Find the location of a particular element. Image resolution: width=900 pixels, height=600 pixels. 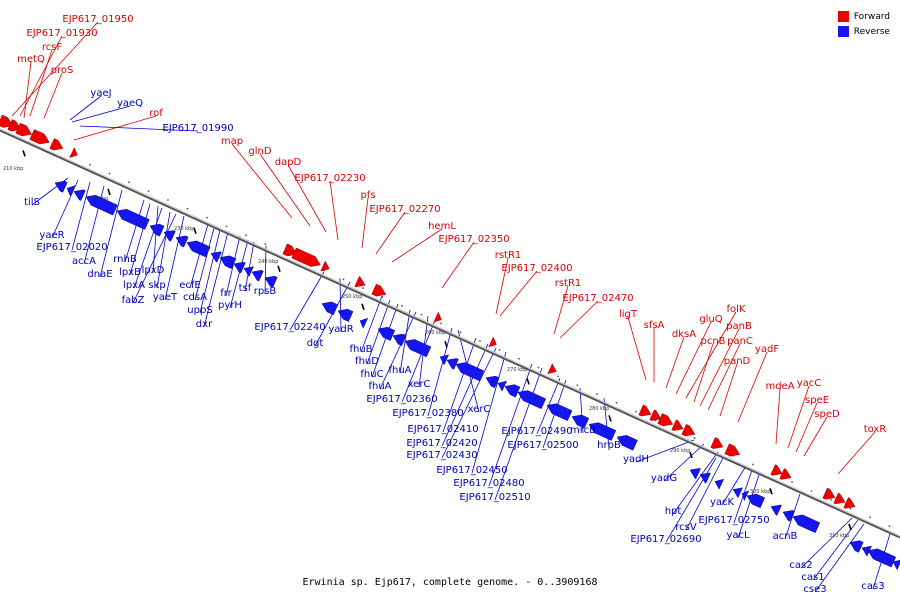

tick-label: 250 kbp is located at coordinates (352, 297).